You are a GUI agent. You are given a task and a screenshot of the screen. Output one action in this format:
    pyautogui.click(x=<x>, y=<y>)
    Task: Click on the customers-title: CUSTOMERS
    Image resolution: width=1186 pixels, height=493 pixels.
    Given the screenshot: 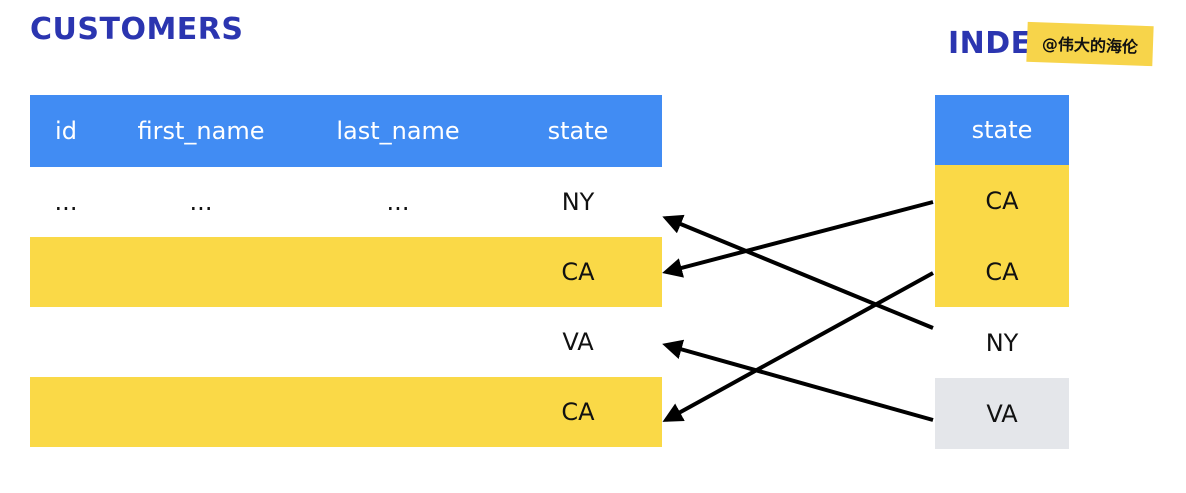 What is the action you would take?
    pyautogui.click(x=137, y=29)
    